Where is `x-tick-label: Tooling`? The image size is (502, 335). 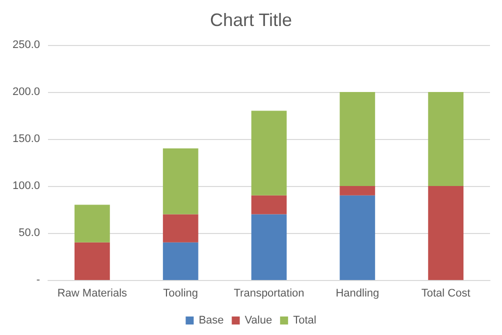
x-tick-label: Tooling is located at coordinates (180, 294).